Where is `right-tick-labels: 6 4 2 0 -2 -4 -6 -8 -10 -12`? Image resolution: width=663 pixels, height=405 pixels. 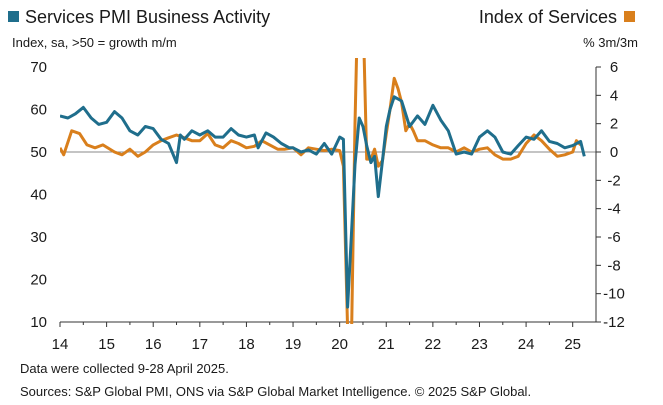
right-tick-labels: 6 4 2 0 -2 -4 -6 -8 -10 -12 is located at coordinates (610, 195).